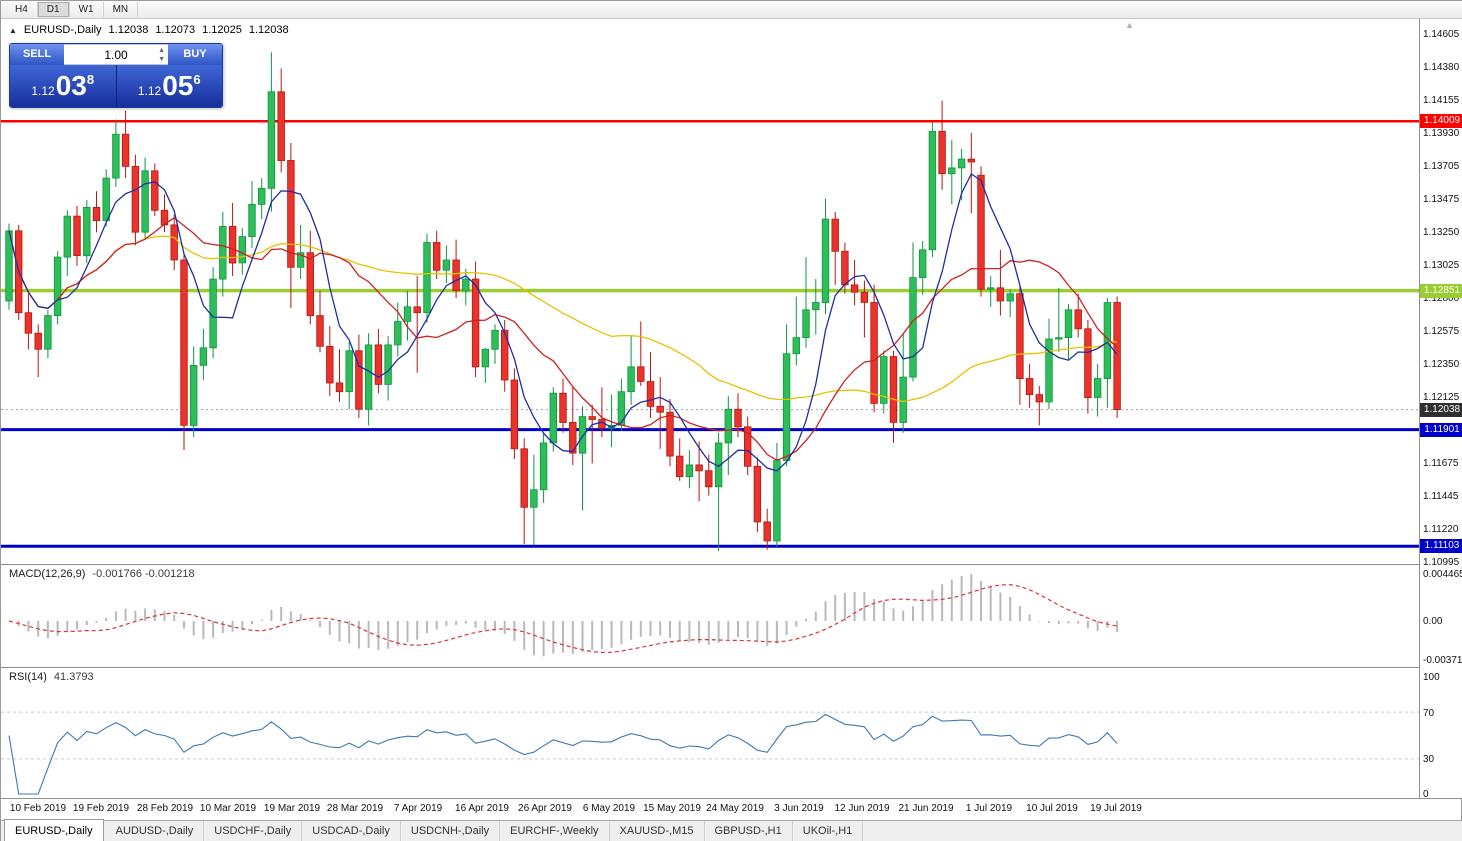 This screenshot has width=1462, height=841. I want to click on chart-tab-eurusd-daily: EURUSD-,Daily, so click(54, 830).